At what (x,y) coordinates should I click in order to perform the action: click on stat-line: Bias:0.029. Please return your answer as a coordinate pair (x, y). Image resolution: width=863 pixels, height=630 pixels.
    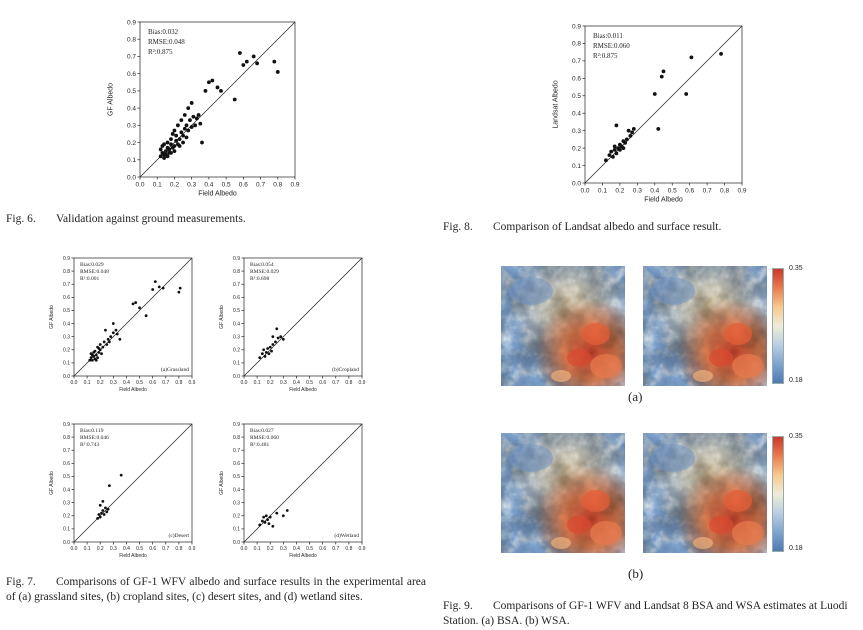
    Looking at the image, I should click on (92, 265).